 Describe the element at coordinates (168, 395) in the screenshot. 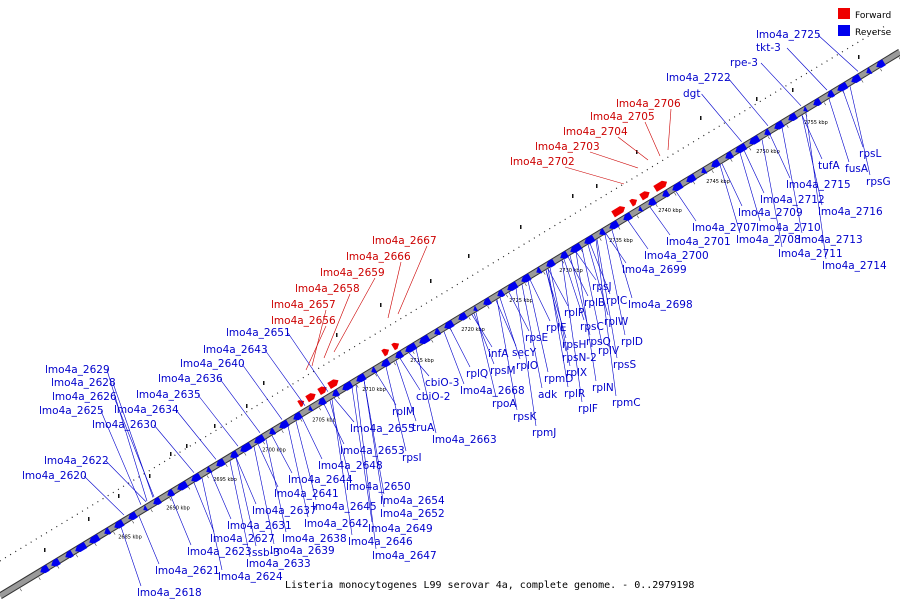

I see `gene-label: lmo4a_2635` at that location.